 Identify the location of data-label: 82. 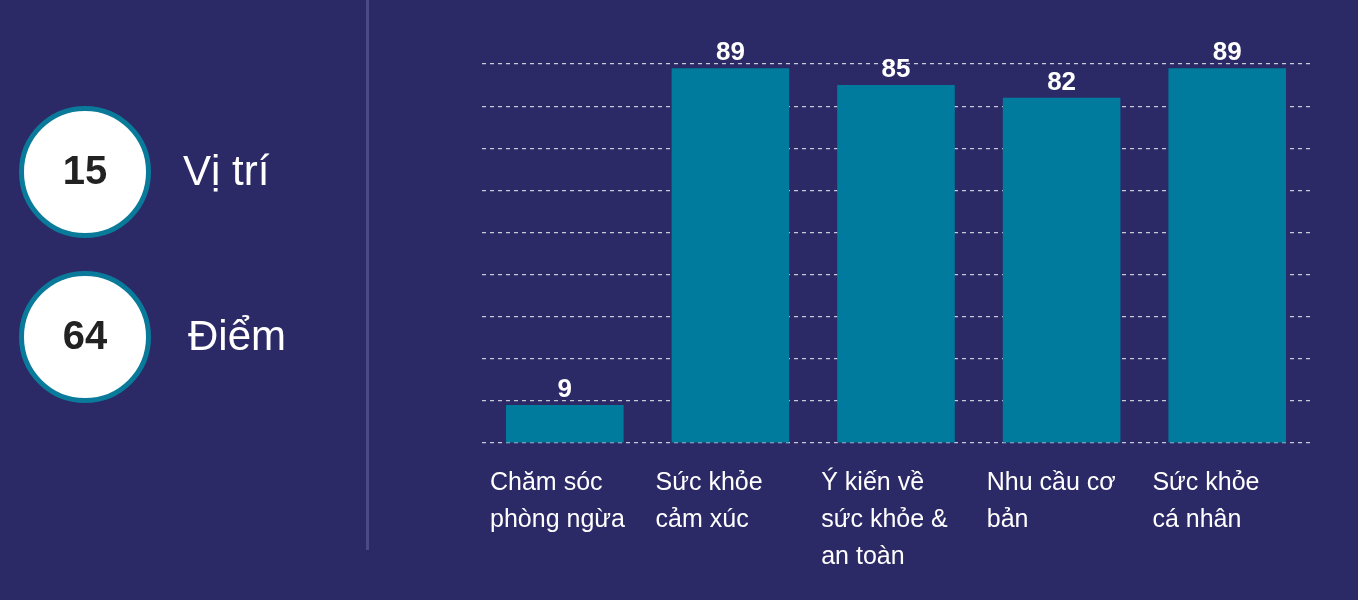
(1062, 80).